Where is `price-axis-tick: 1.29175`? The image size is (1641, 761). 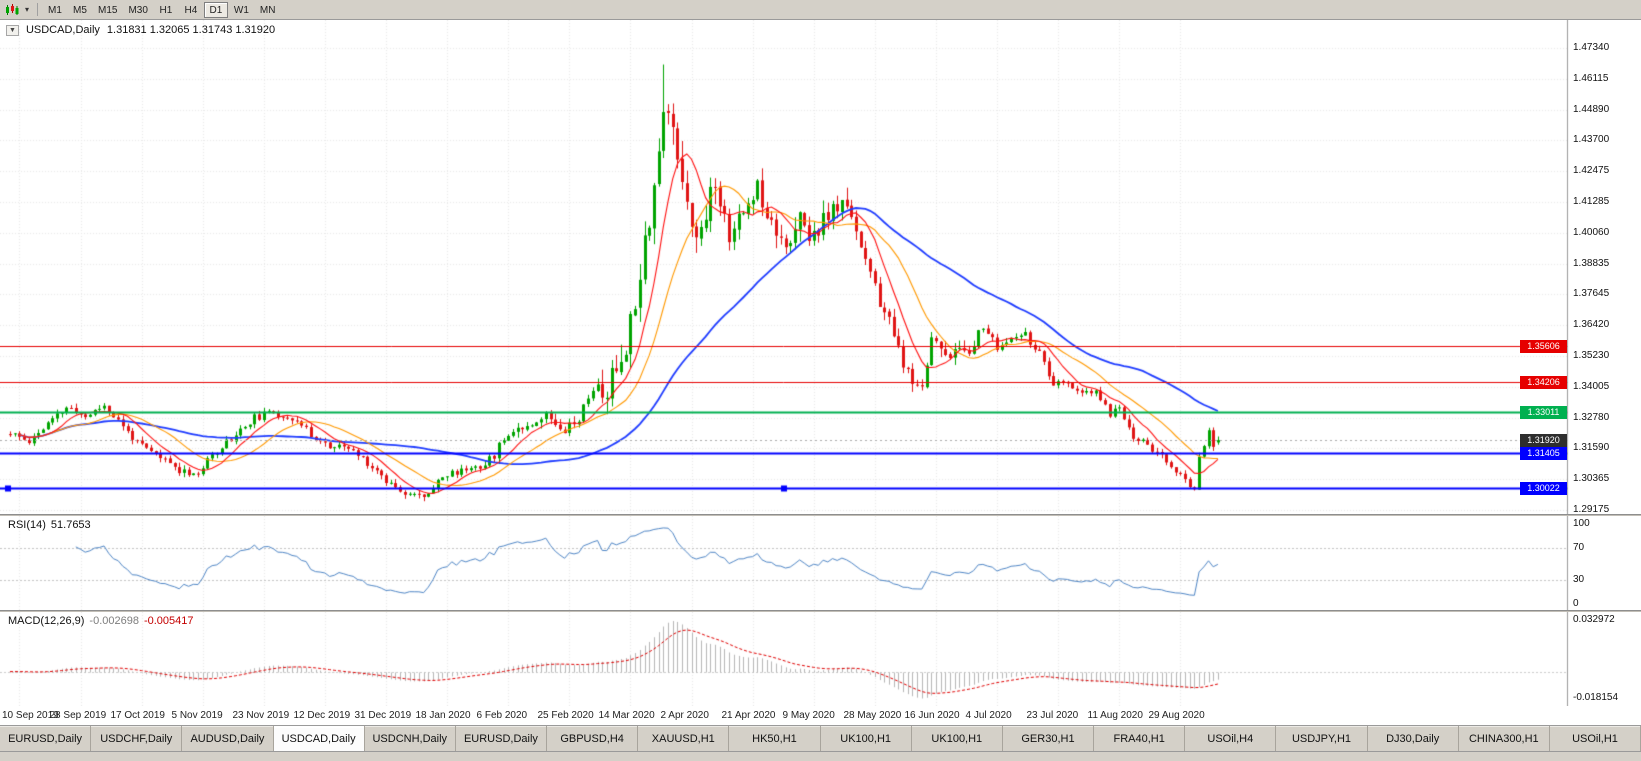
price-axis-tick: 1.29175 is located at coordinates (1591, 509).